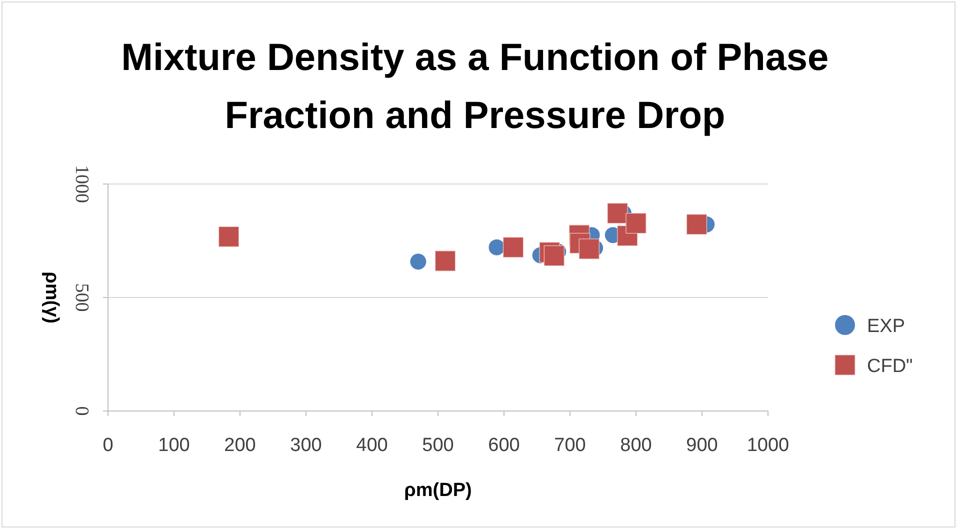  Describe the element at coordinates (438, 445) in the screenshot. I see `x-tick-label: 500` at that location.